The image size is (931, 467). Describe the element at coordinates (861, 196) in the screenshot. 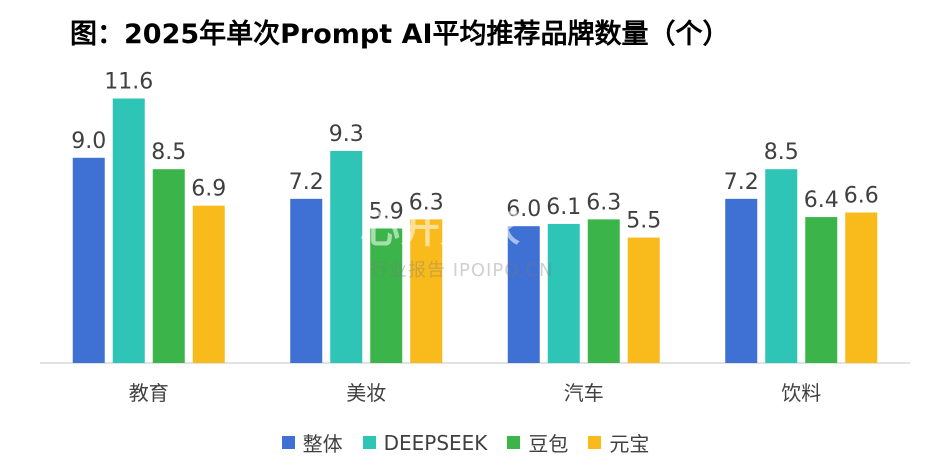

I see `data-label: 6.6` at that location.